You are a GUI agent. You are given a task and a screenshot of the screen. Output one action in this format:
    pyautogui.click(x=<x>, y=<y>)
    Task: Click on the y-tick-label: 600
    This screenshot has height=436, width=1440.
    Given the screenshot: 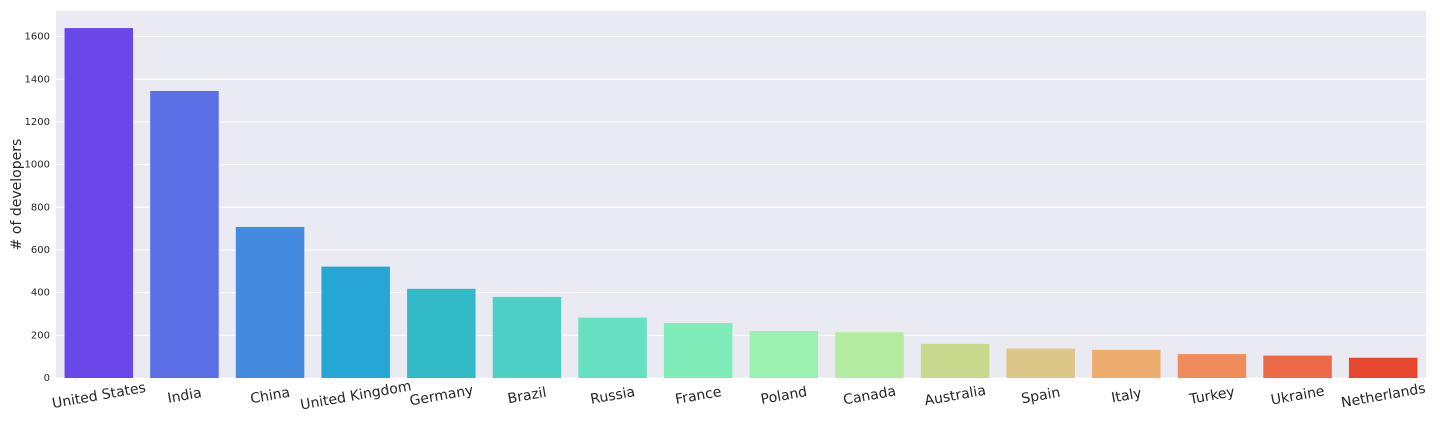 What is the action you would take?
    pyautogui.click(x=40, y=250)
    